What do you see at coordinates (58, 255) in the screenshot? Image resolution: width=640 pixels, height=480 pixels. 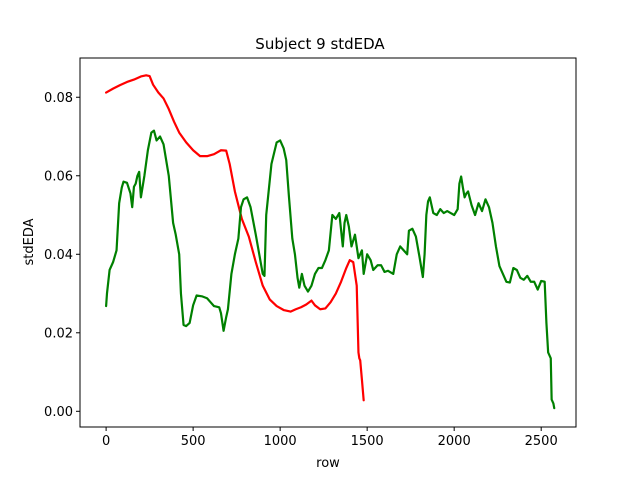 I see `y-tick-label: 0.04` at bounding box center [58, 255].